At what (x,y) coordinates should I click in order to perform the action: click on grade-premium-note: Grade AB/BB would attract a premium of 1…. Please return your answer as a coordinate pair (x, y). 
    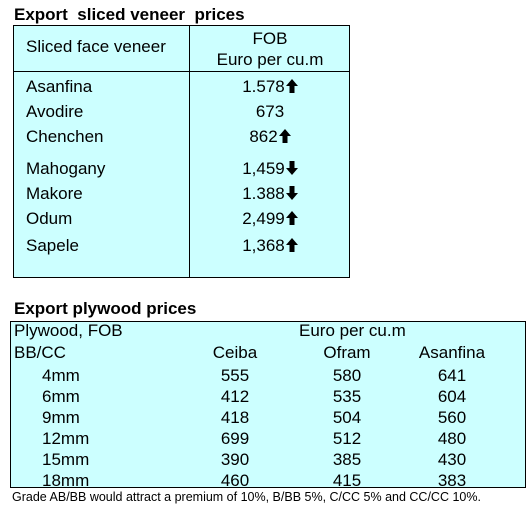
    Looking at the image, I should click on (246, 497).